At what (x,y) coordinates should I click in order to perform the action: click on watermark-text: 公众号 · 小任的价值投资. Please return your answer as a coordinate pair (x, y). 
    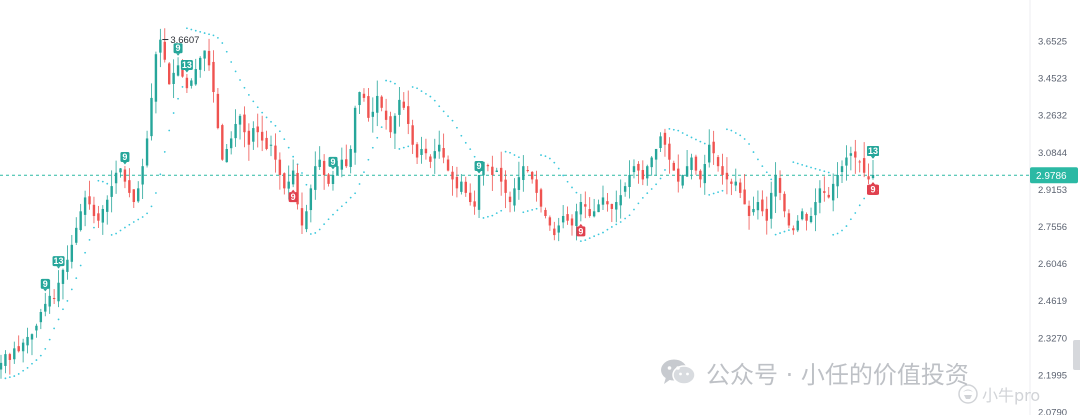
    Looking at the image, I should click on (837, 374).